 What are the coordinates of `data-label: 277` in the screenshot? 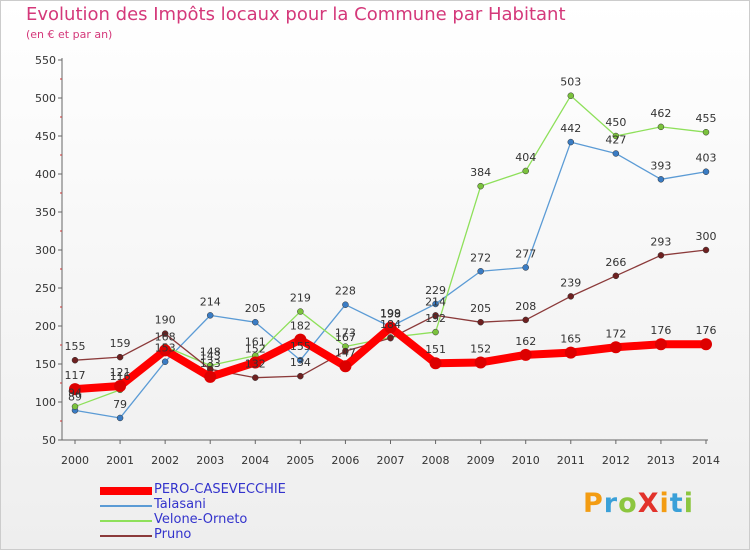 It's located at (525, 253).